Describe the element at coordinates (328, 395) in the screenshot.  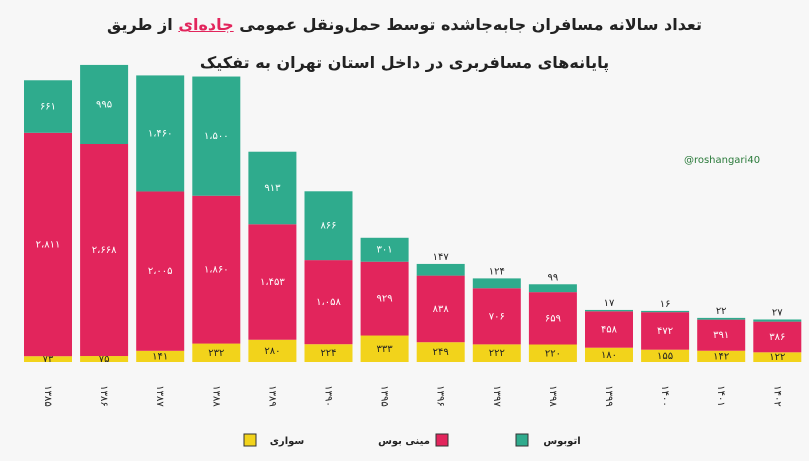
I see `x-tick-label: ۱۳۹۰` at that location.